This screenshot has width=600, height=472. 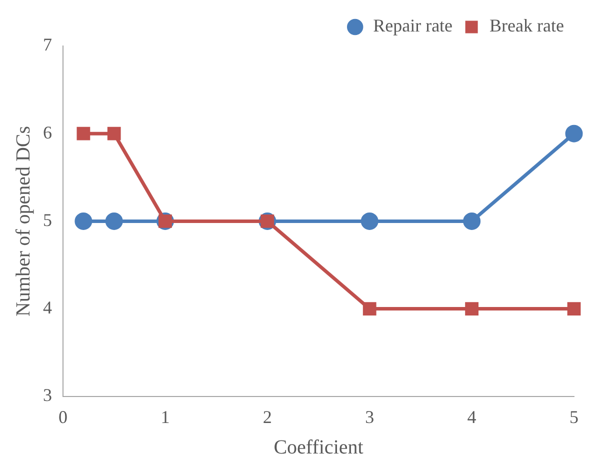 I want to click on x-tick-label: 2, so click(x=267, y=416).